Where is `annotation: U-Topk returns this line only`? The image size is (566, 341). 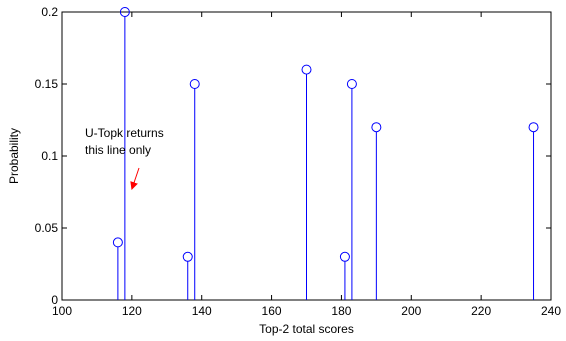 annotation: U-Topk returns this line only is located at coordinates (124, 158).